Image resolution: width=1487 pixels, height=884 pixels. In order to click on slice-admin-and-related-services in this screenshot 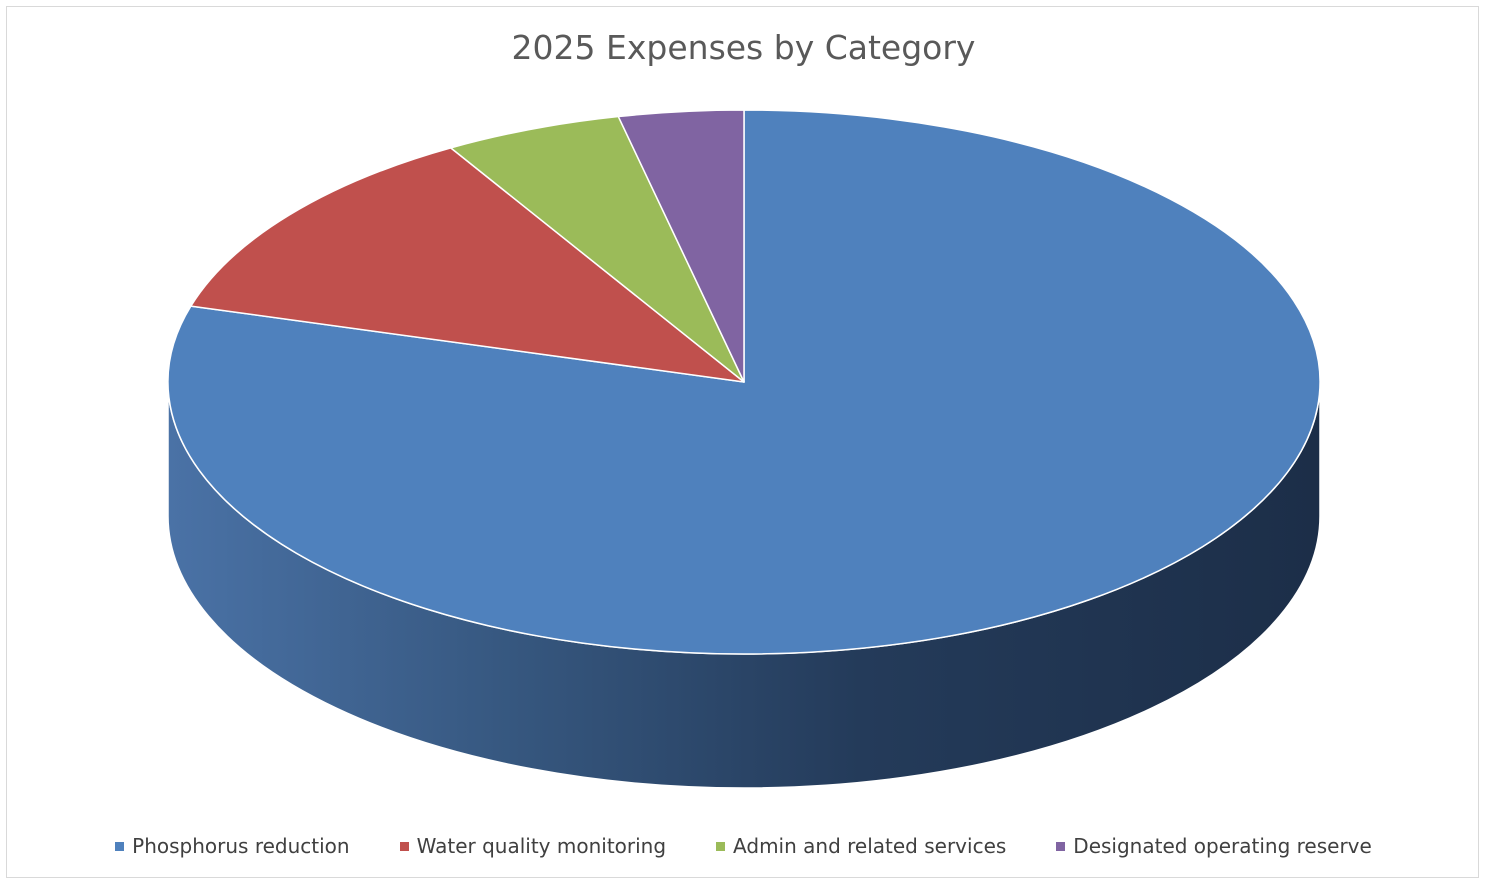, I will do `click(597, 249)`.